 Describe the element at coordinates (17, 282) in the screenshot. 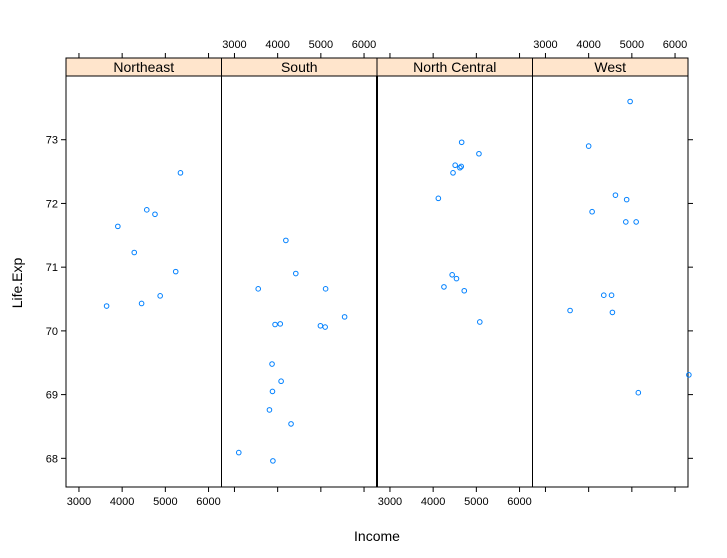

I see `y-axis-label: Life.Exp` at that location.